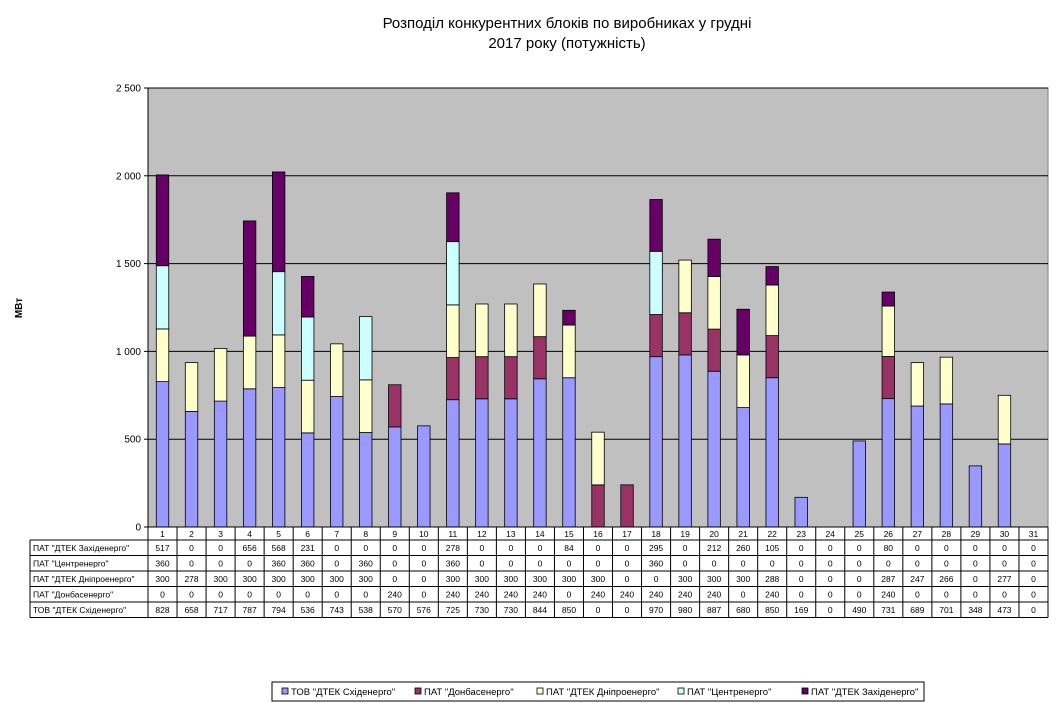 The width and height of the screenshot is (1059, 703). I want to click on table-cell: 701, so click(946, 610).